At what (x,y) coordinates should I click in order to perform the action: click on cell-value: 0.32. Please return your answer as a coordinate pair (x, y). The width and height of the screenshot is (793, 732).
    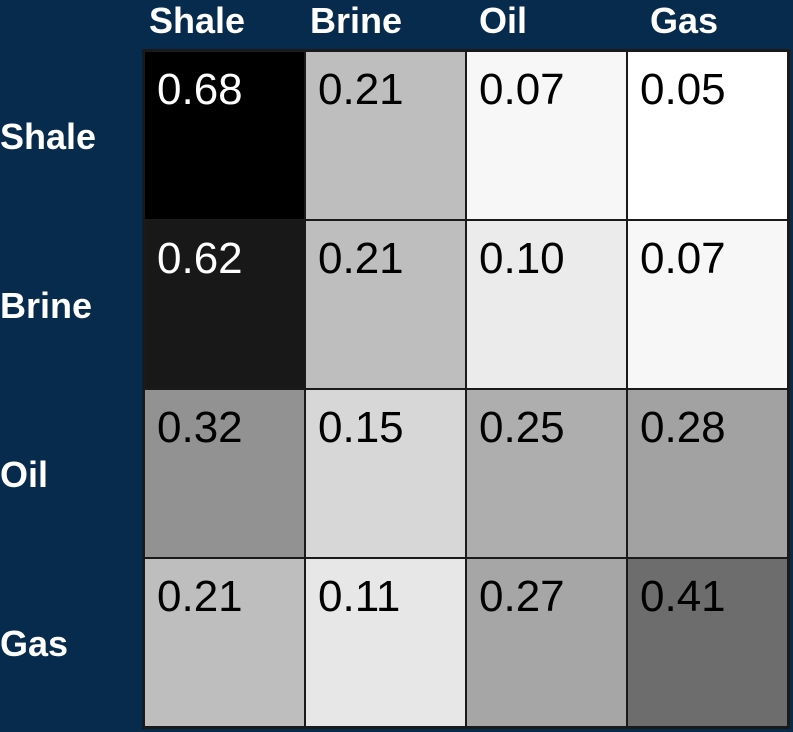
    Looking at the image, I should click on (200, 427).